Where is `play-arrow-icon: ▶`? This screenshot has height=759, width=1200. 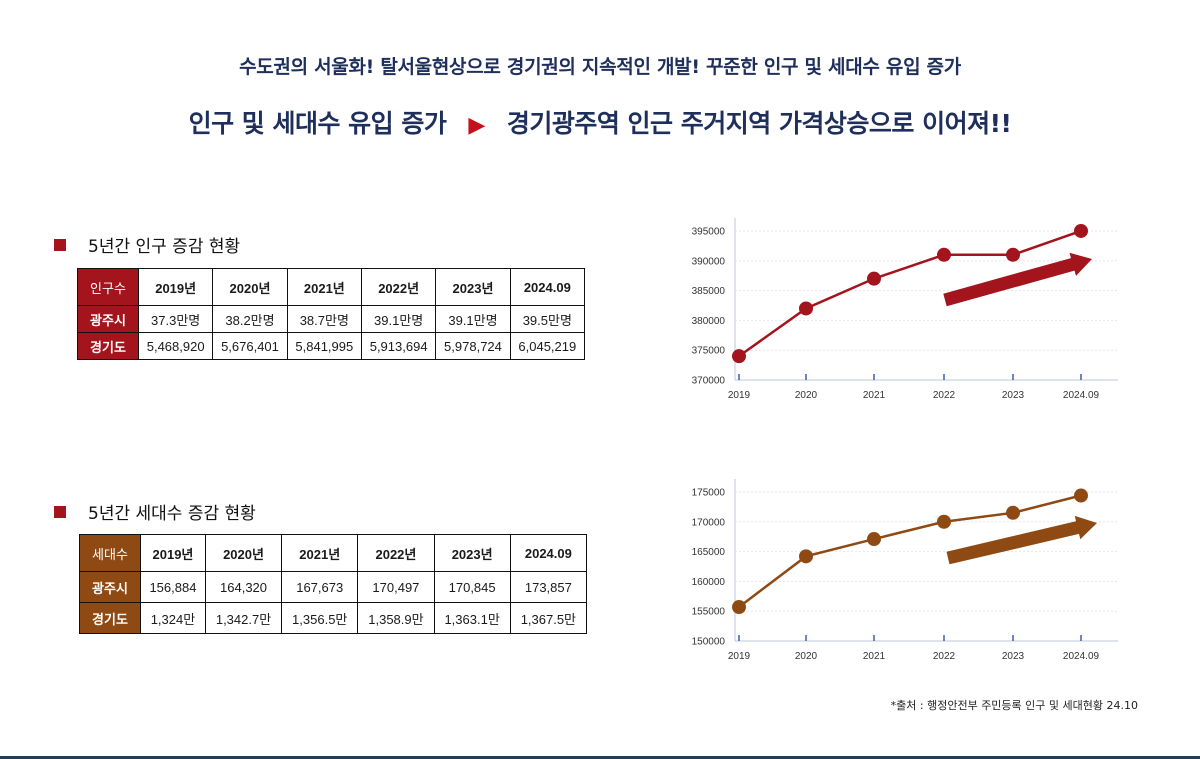 play-arrow-icon: ▶ is located at coordinates (476, 125).